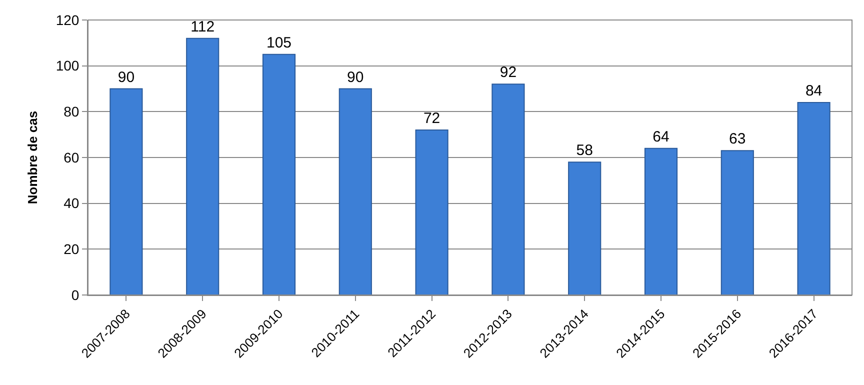 The height and width of the screenshot is (385, 864). Describe the element at coordinates (508, 73) in the screenshot. I see `data-label: 92` at that location.